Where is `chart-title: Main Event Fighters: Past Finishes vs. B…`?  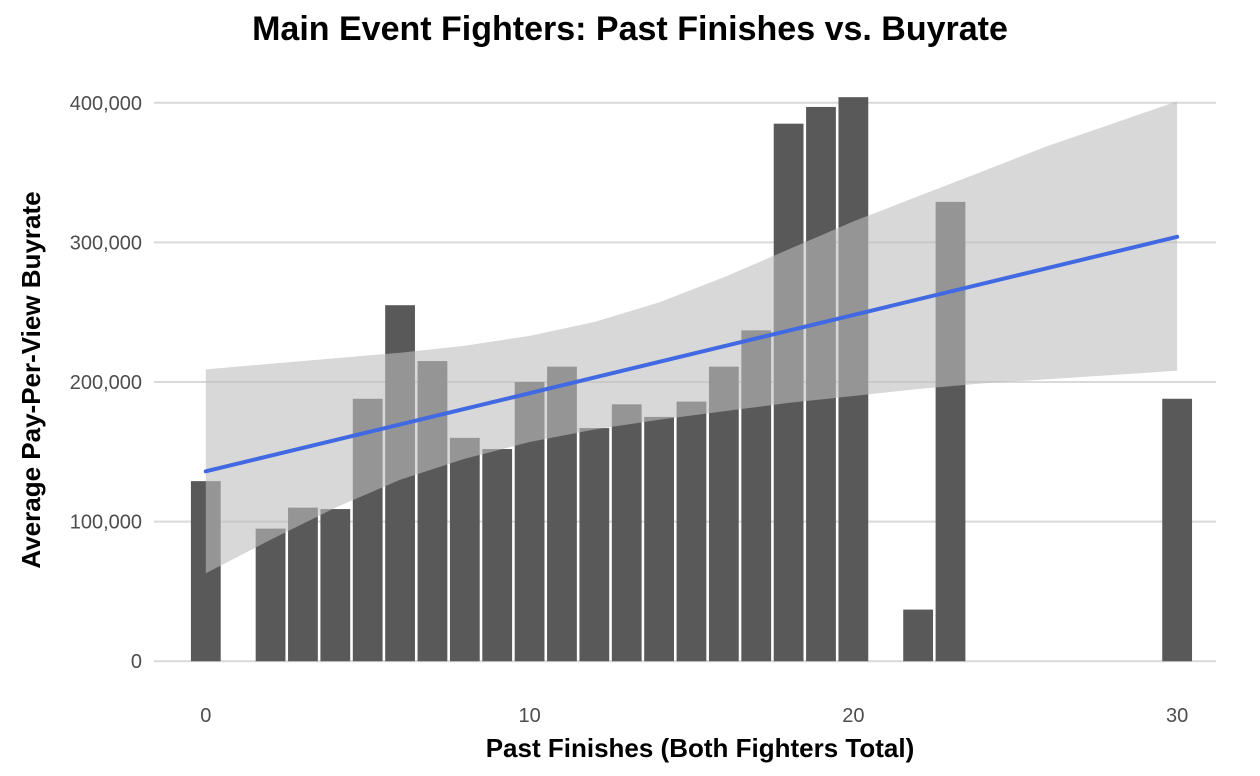
chart-title: Main Event Fighters: Past Finishes vs. B… is located at coordinates (630, 29).